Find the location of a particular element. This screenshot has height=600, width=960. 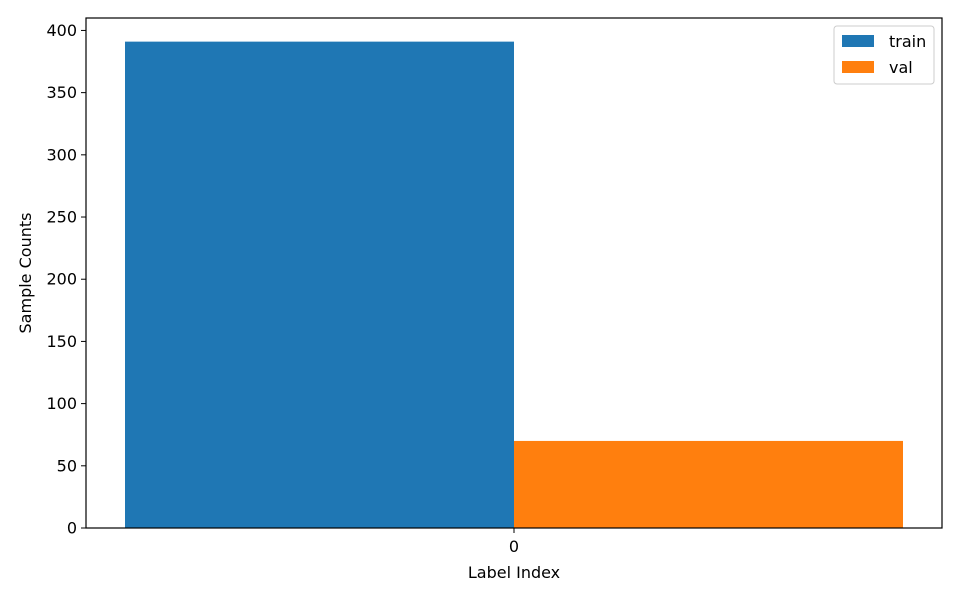

legend-entries: train val is located at coordinates (884, 54).